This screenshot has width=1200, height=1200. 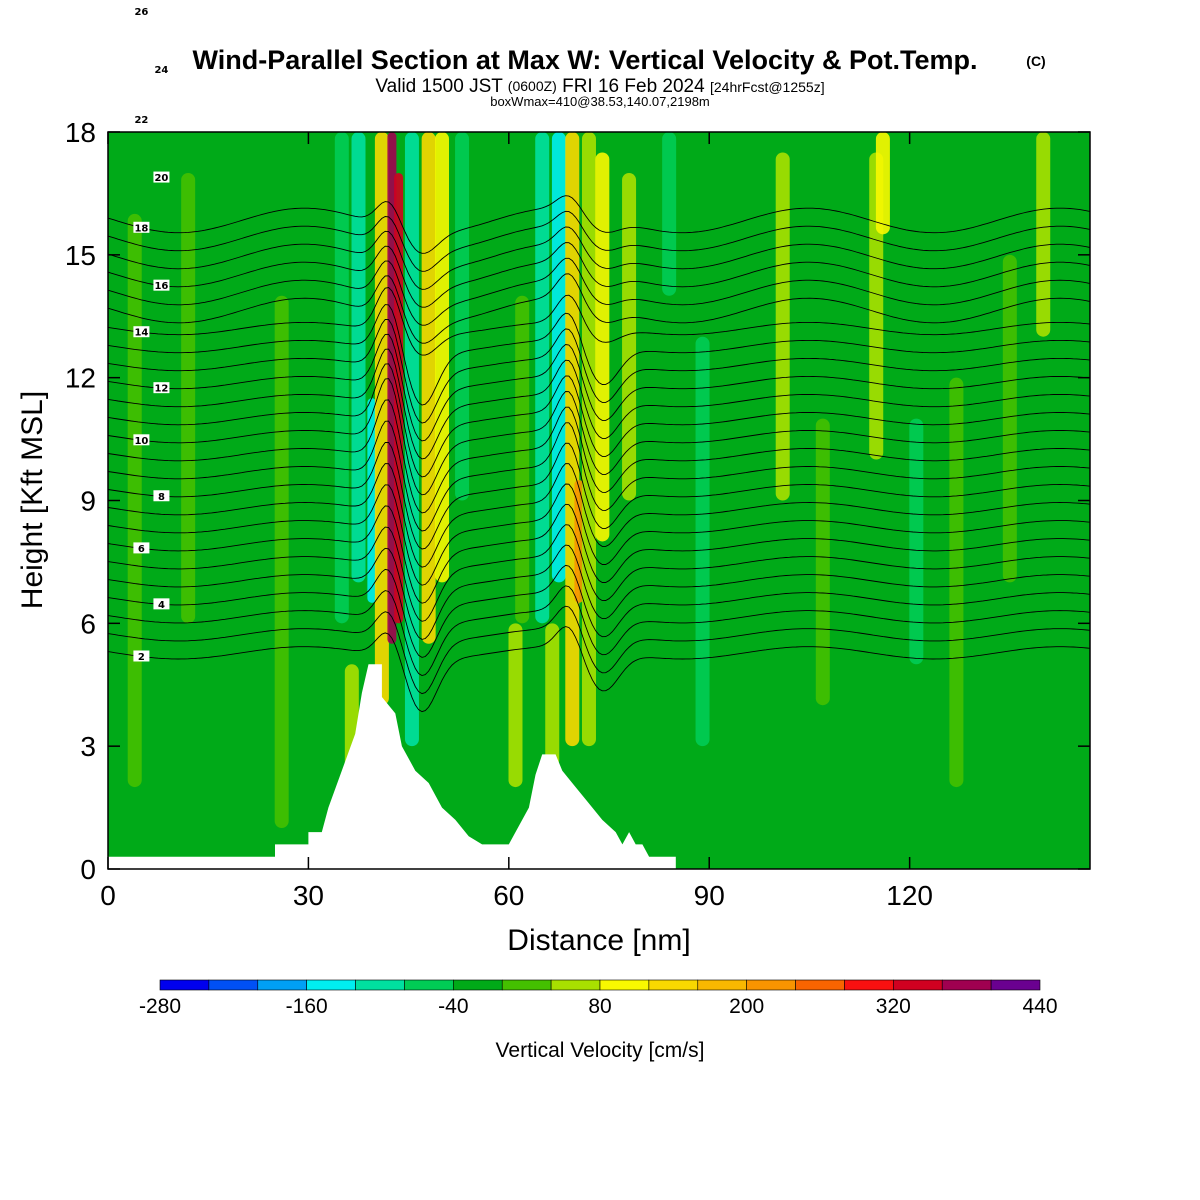 I want to click on x-tick-label-3: 90, so click(x=709, y=895).